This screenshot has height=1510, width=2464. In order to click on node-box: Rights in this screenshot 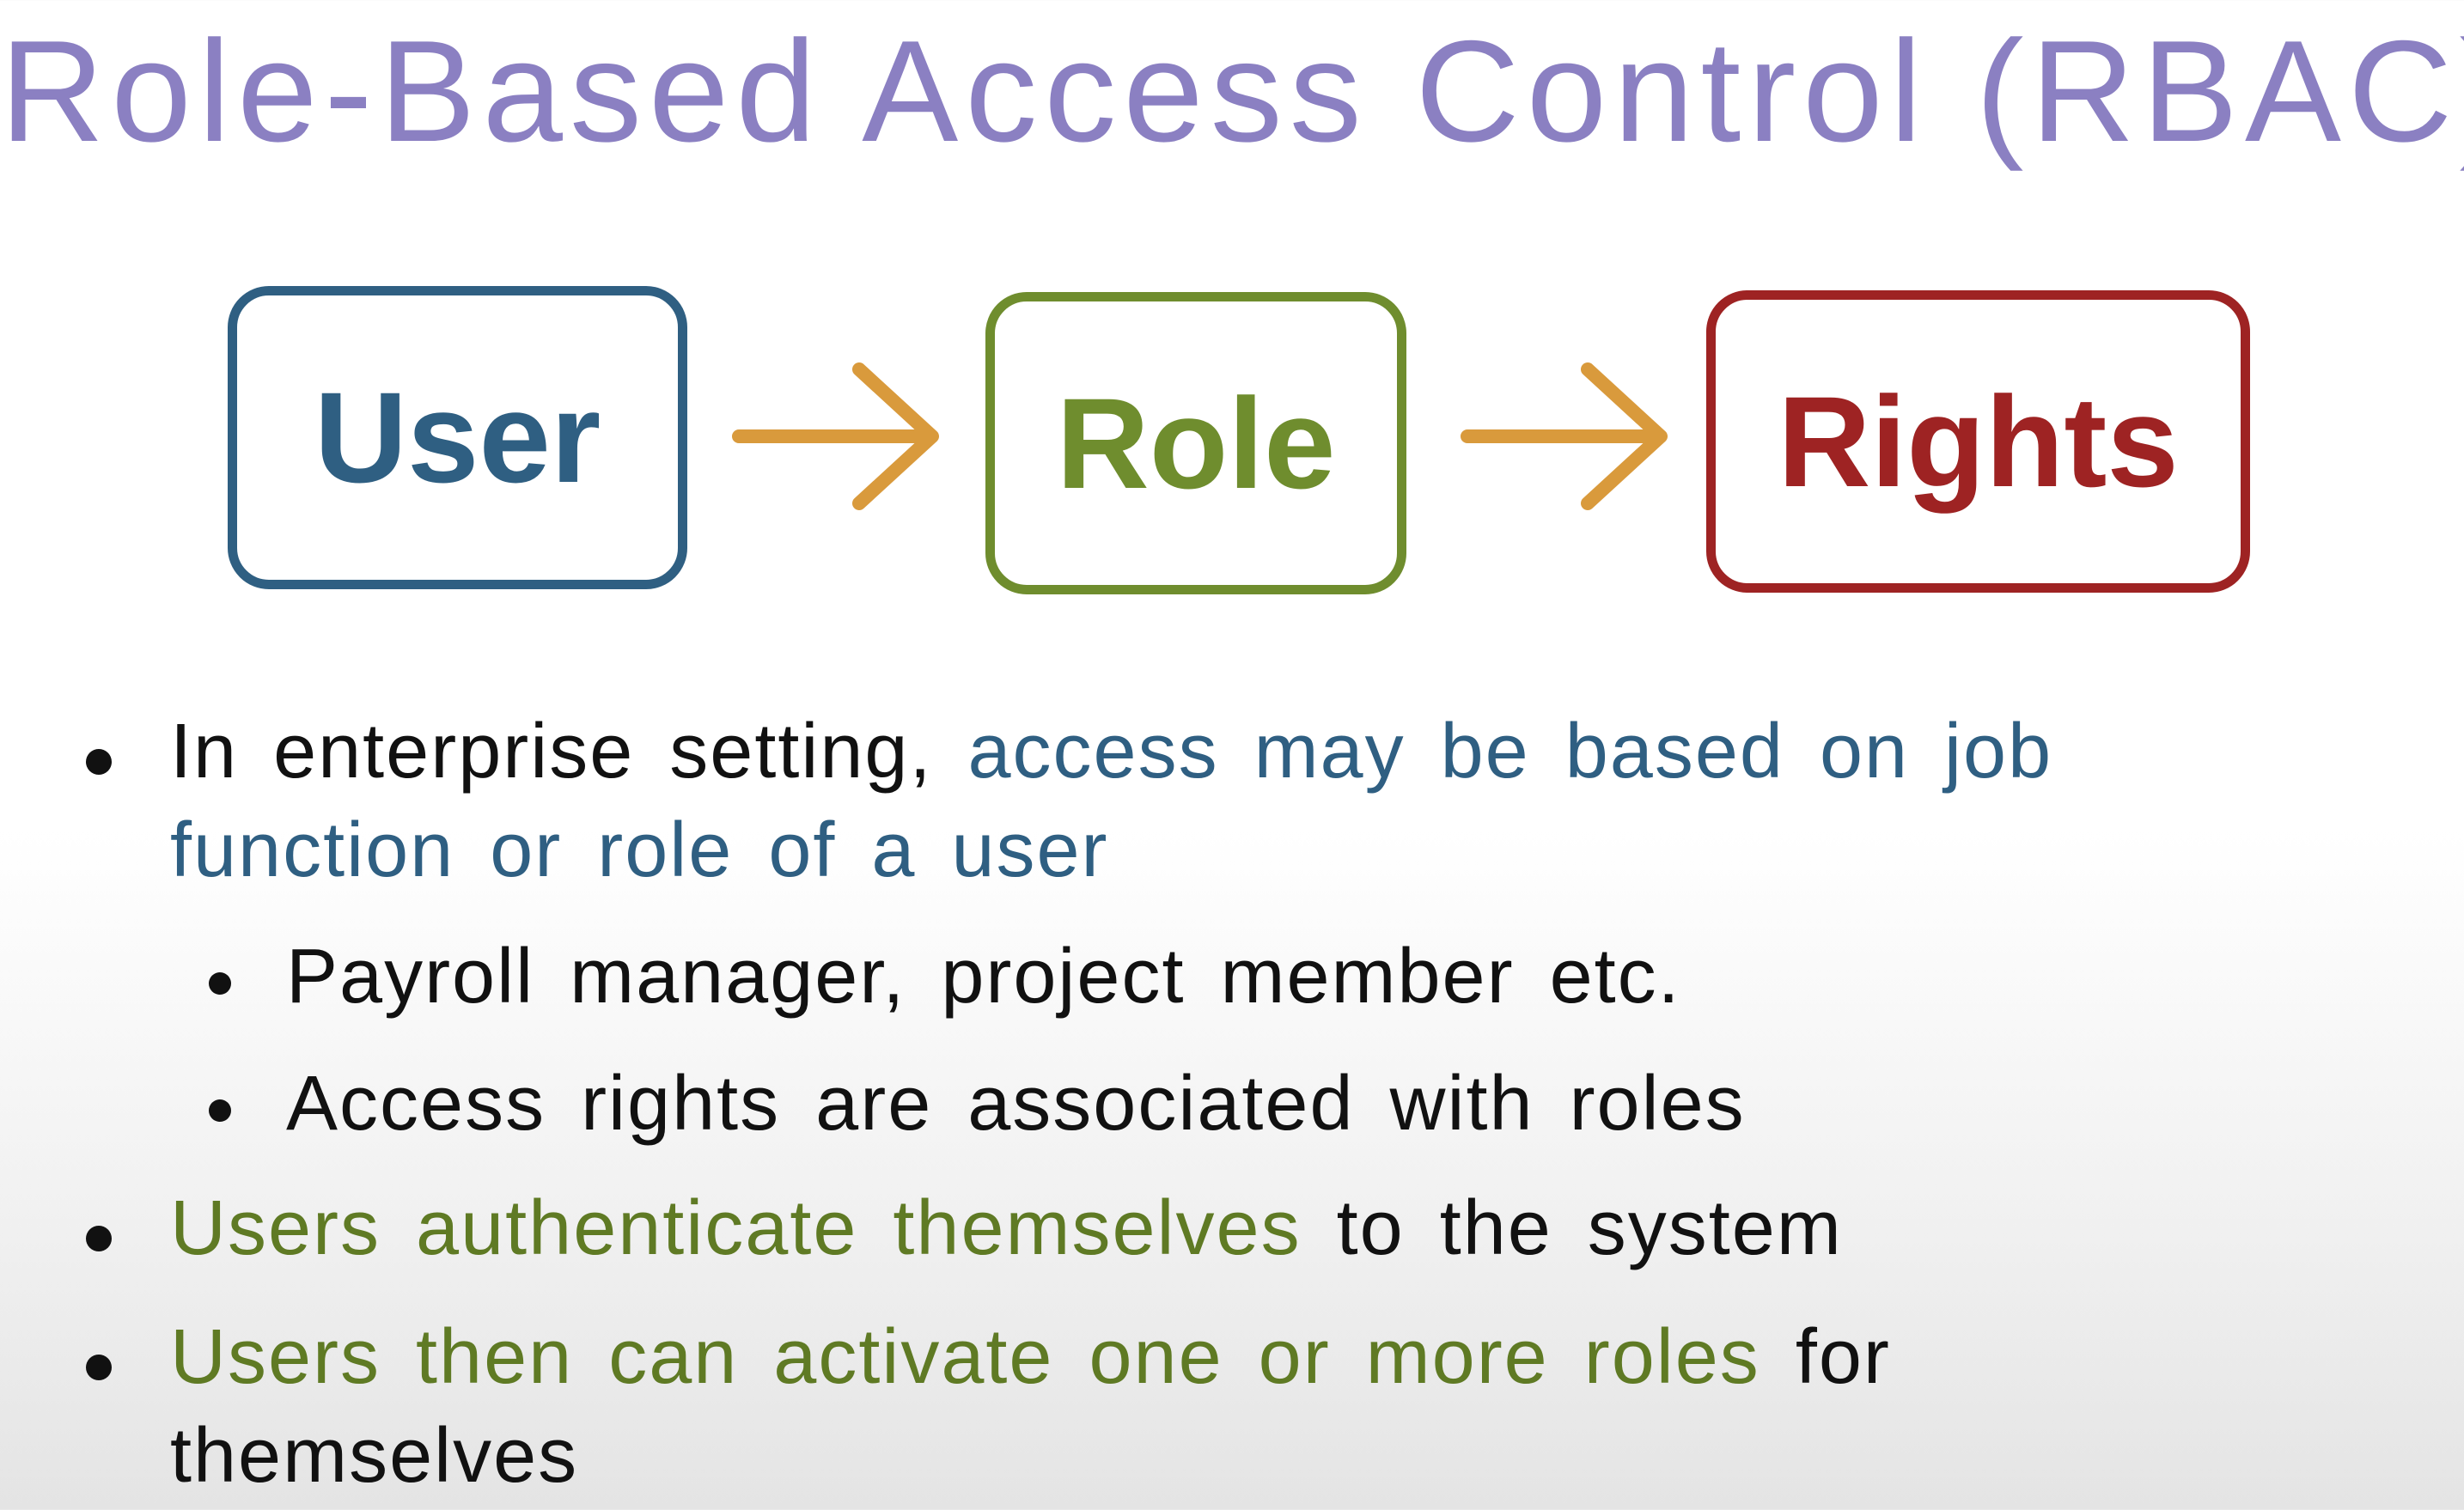, I will do `click(1978, 441)`.